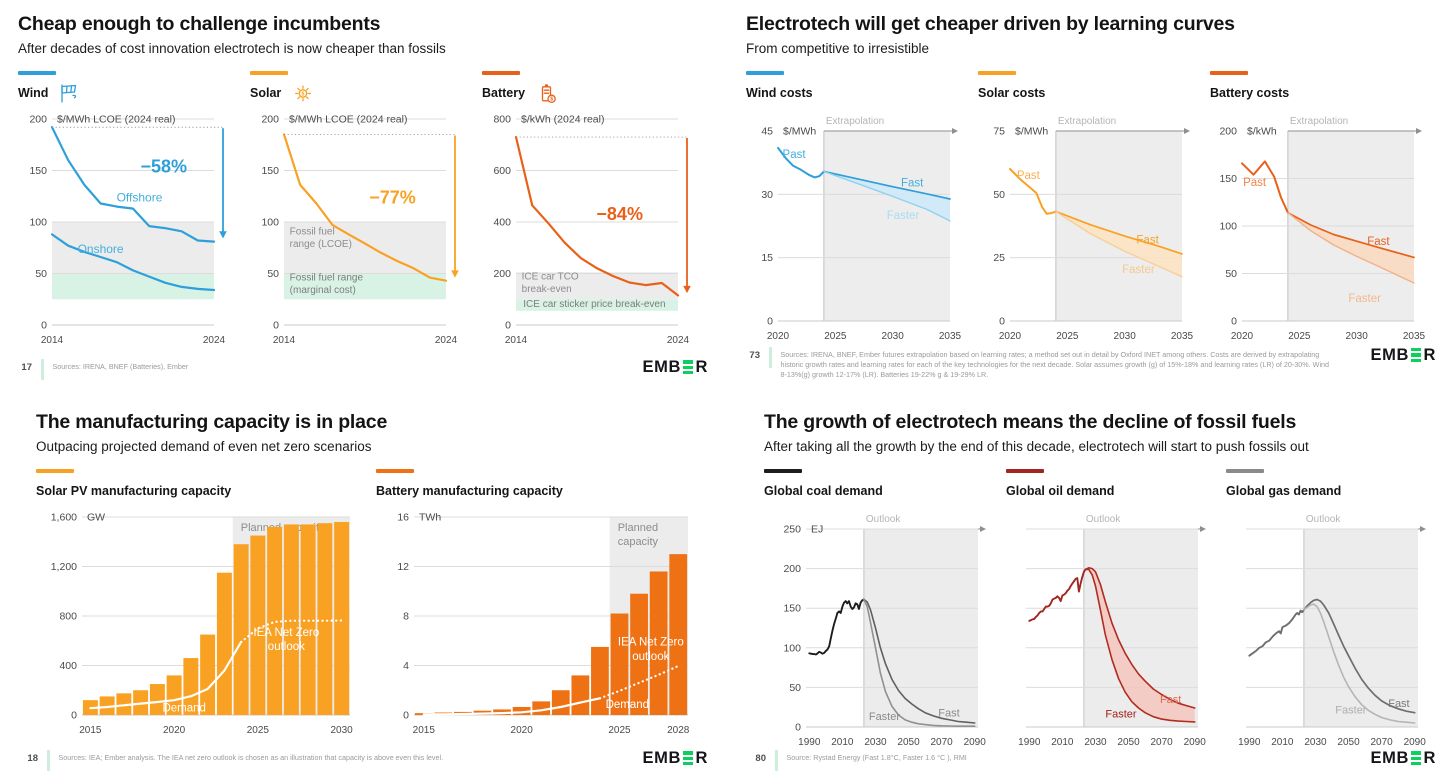  What do you see at coordinates (767, 194) in the screenshot?
I see `svg-text: 30` at bounding box center [767, 194].